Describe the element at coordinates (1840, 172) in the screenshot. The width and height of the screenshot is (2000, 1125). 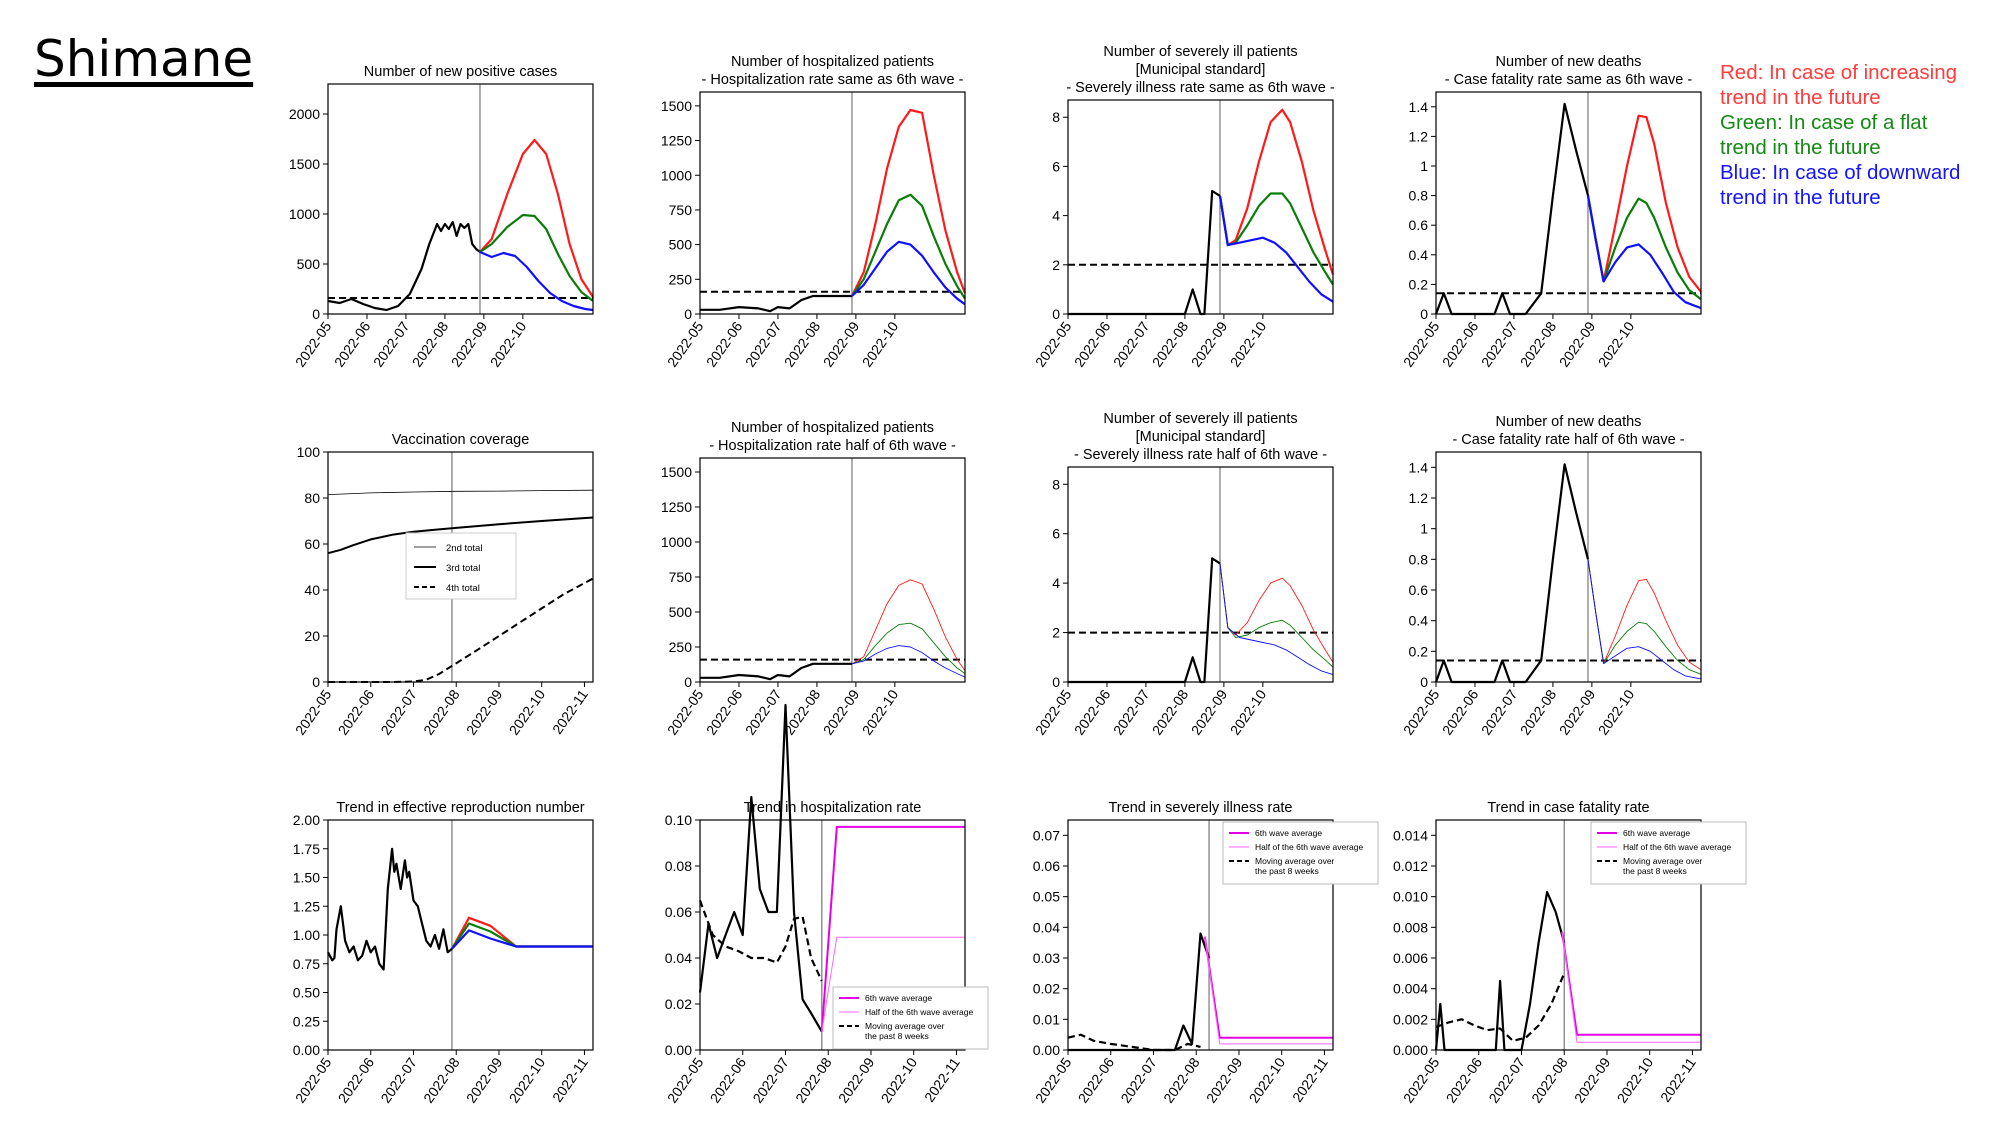
I see `note-blue-line1: Blue: In case of downward` at that location.